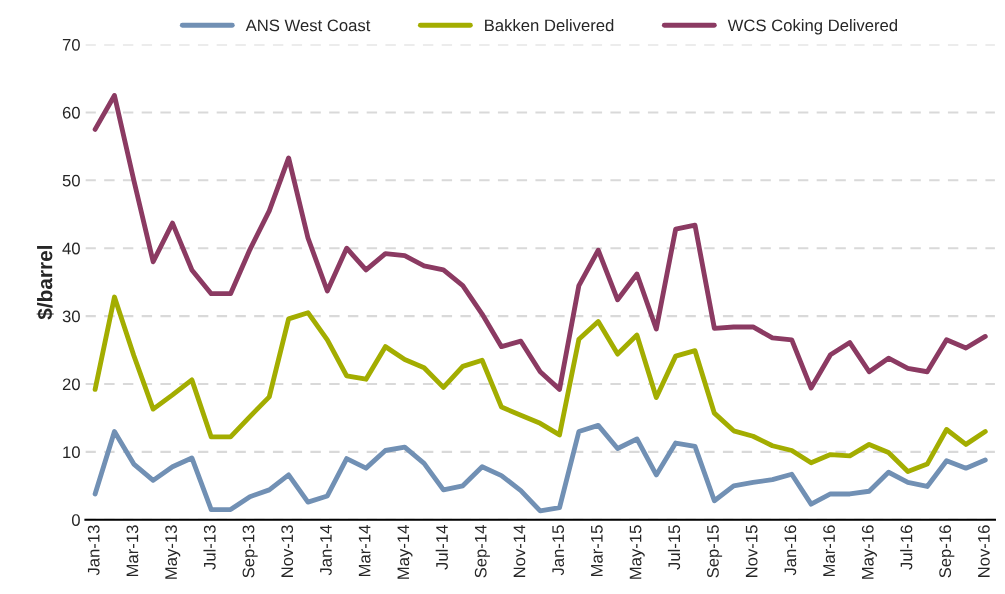 The image size is (1005, 594). Describe the element at coordinates (287, 551) in the screenshot. I see `x-tick-label: Nov-13` at that location.